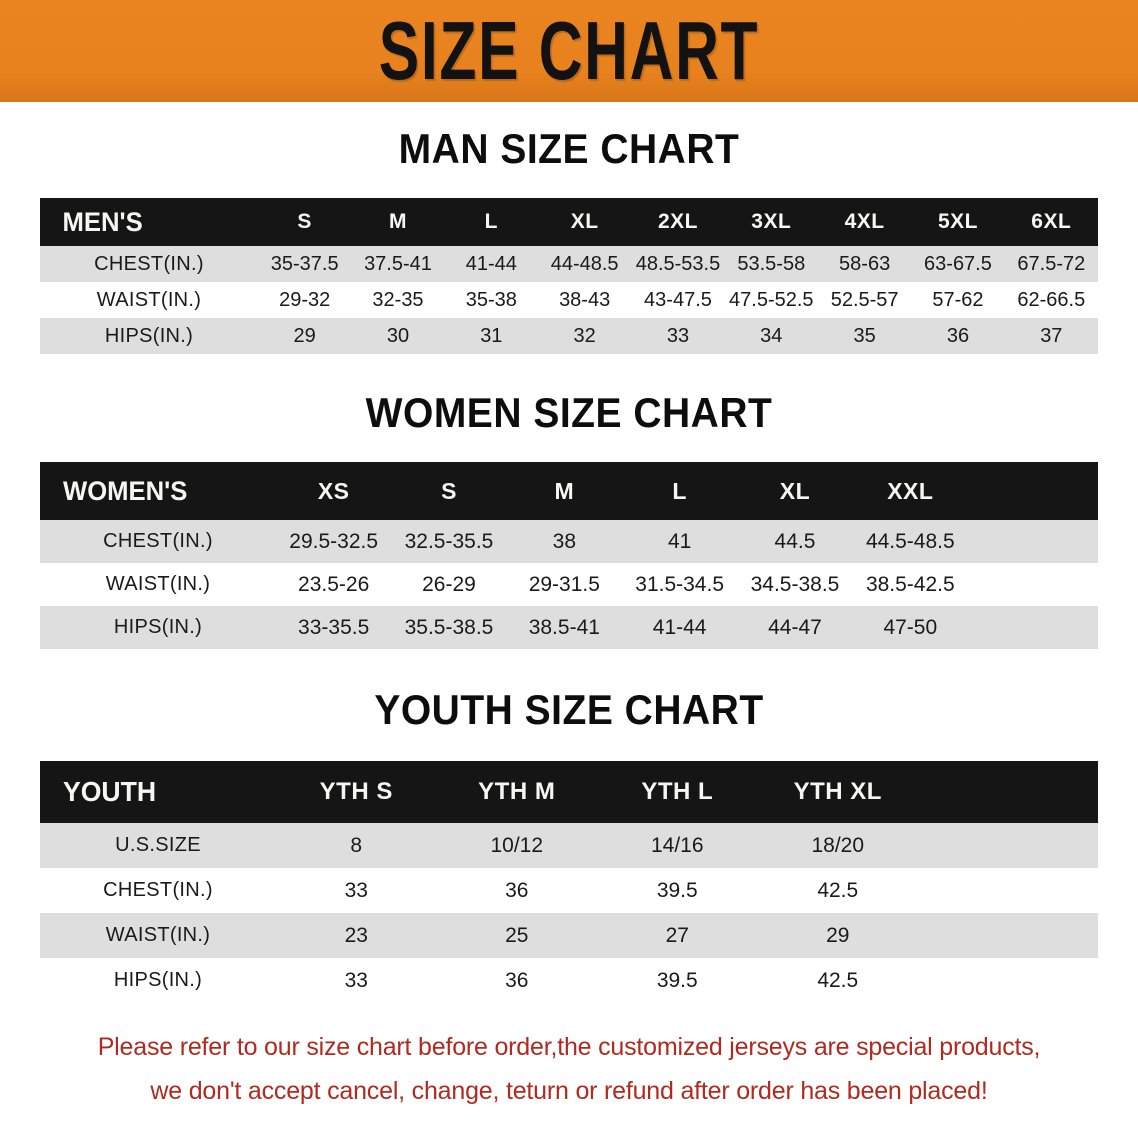 Image resolution: width=1138 pixels, height=1132 pixels. What do you see at coordinates (449, 627) in the screenshot?
I see `women-cell-2-1: 35.5-38.5` at bounding box center [449, 627].